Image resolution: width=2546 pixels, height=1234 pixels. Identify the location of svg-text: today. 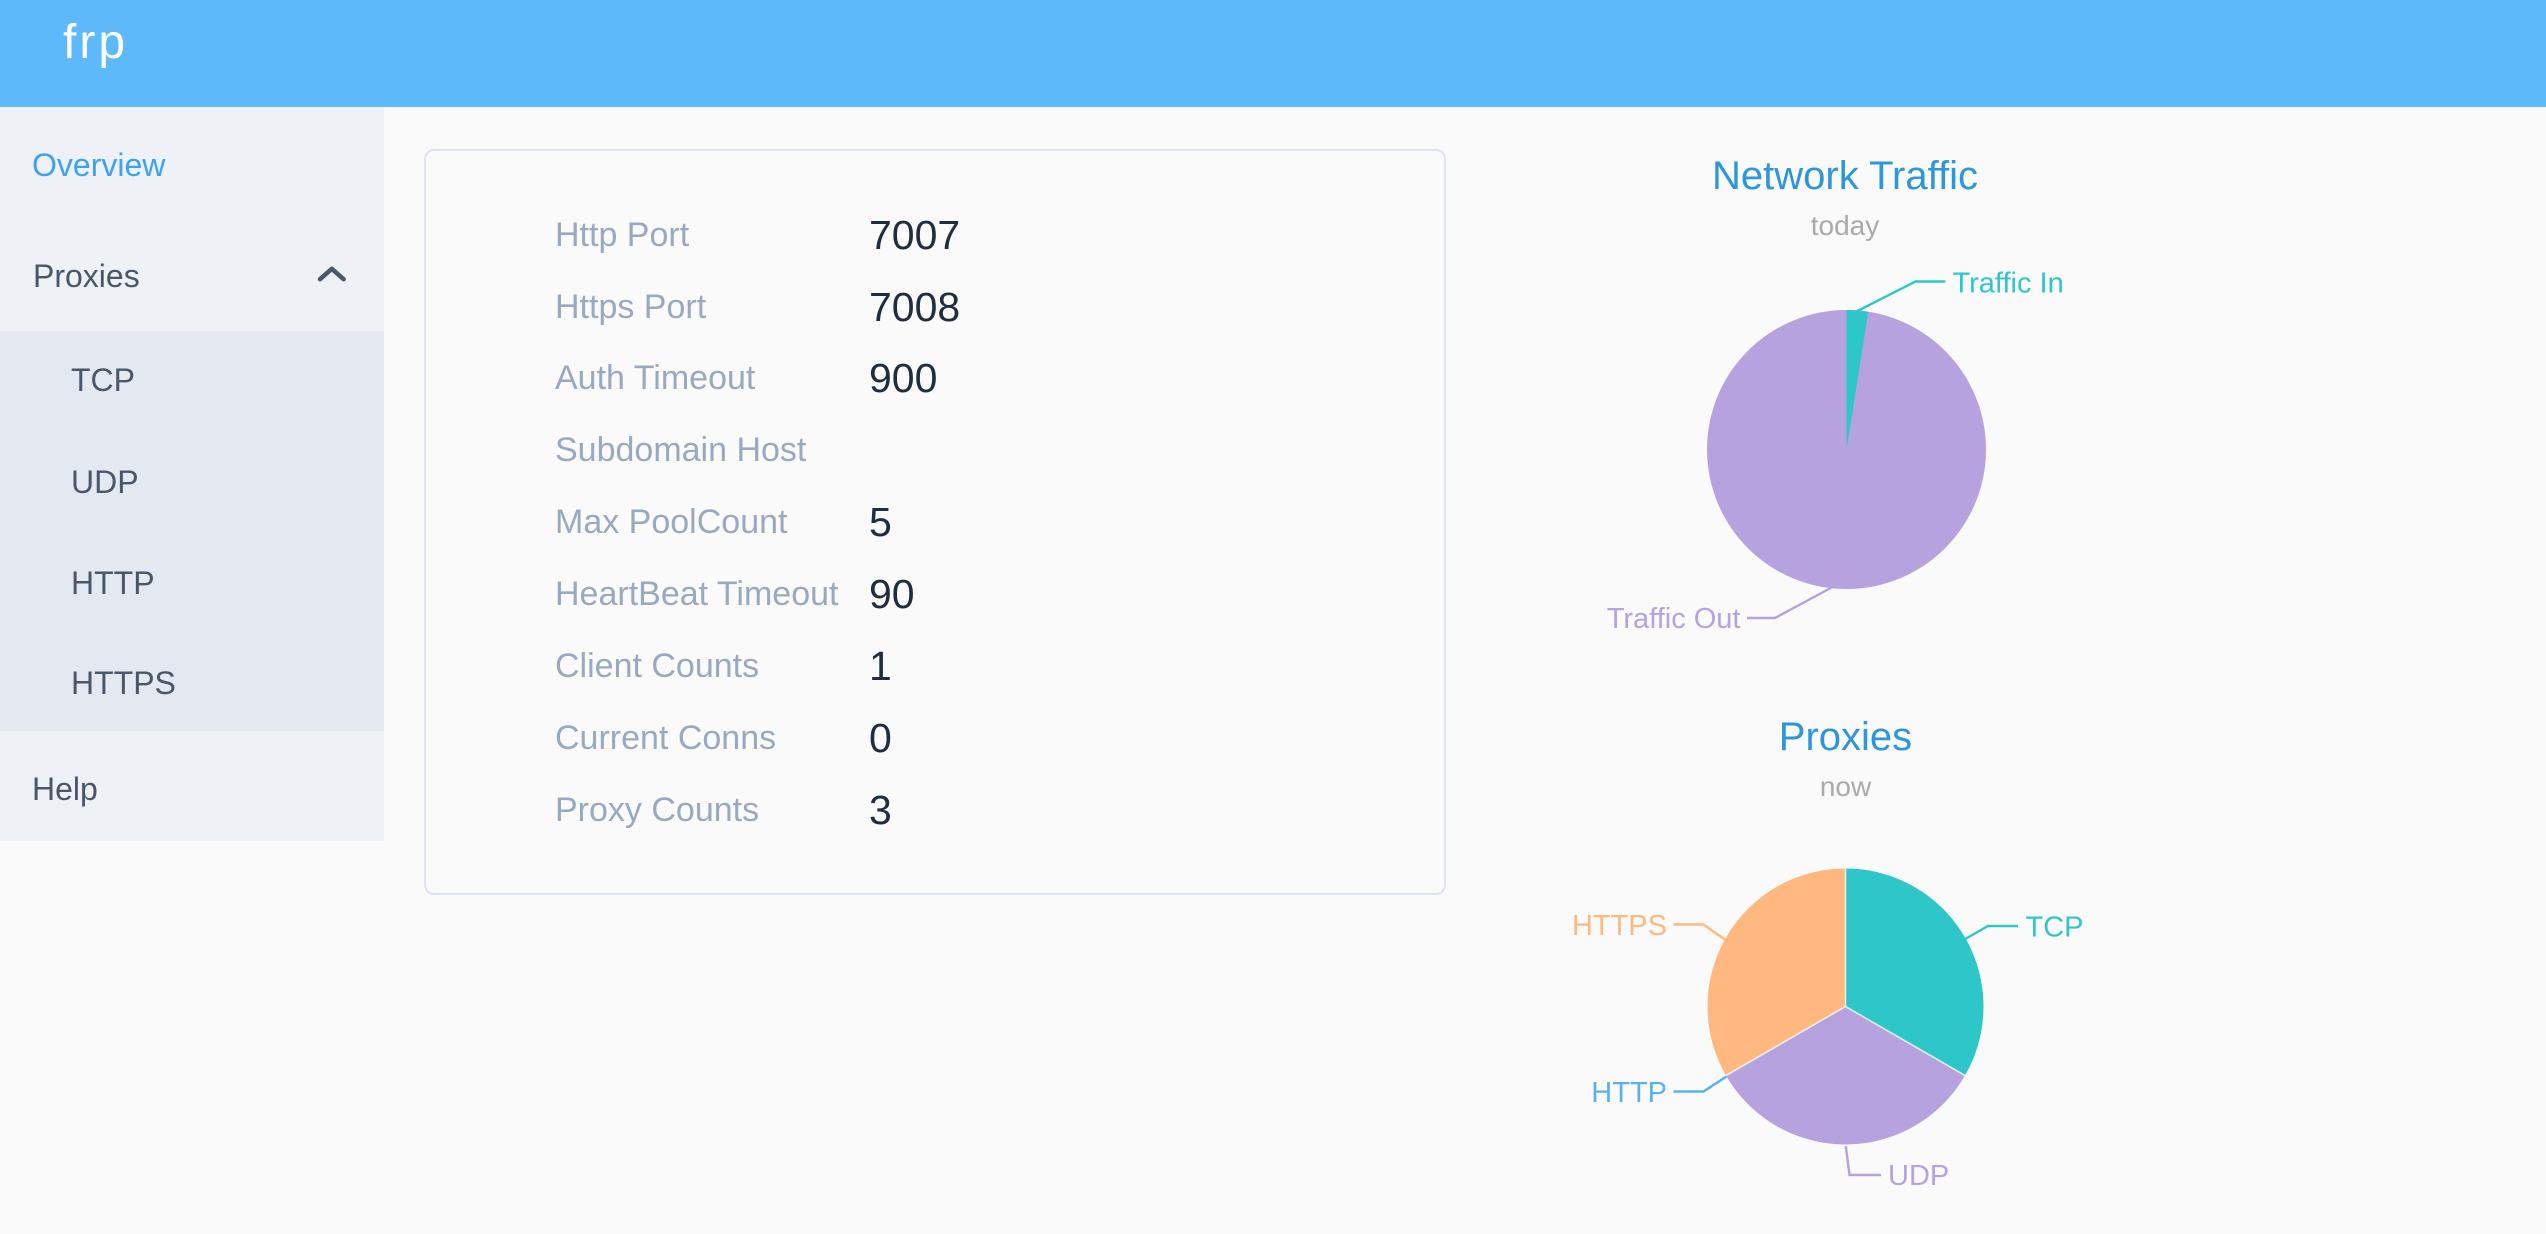
(1845, 225).